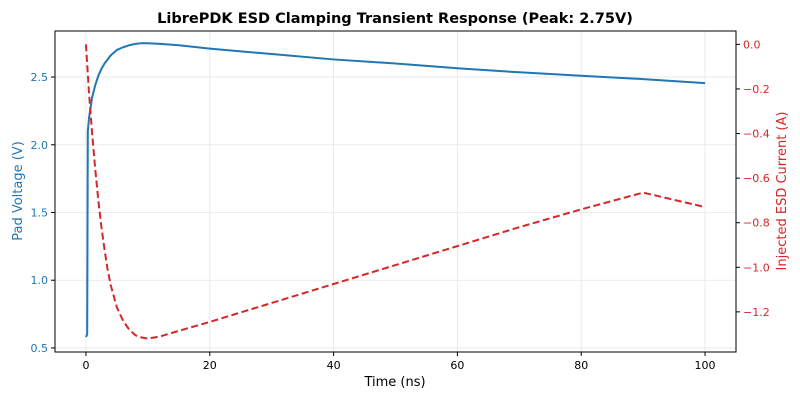  I want to click on y-axis-left-label: Pad Voltage (V), so click(18, 191).